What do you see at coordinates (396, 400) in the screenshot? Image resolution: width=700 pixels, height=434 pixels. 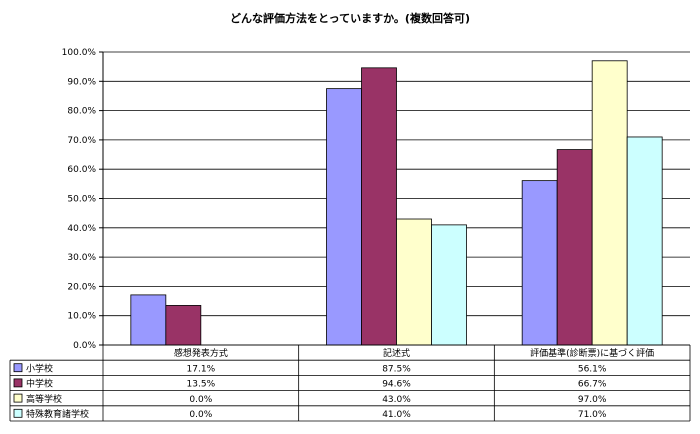 I see `data-label: 43.0%` at bounding box center [396, 400].